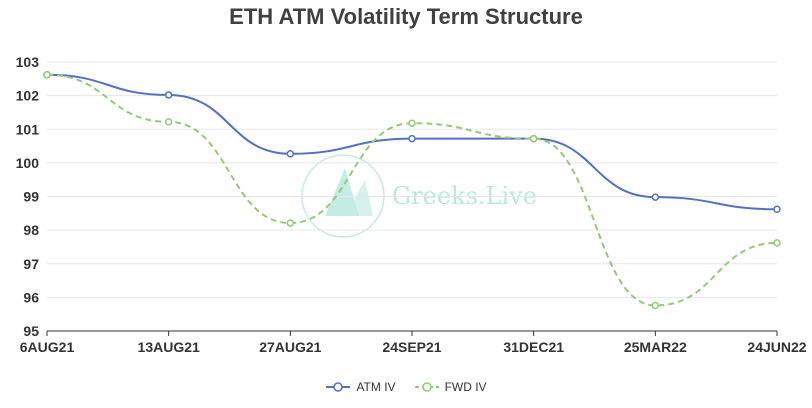 Image resolution: width=812 pixels, height=408 pixels. Describe the element at coordinates (426, 387) in the screenshot. I see `fwd-iv-legend-icon` at that location.